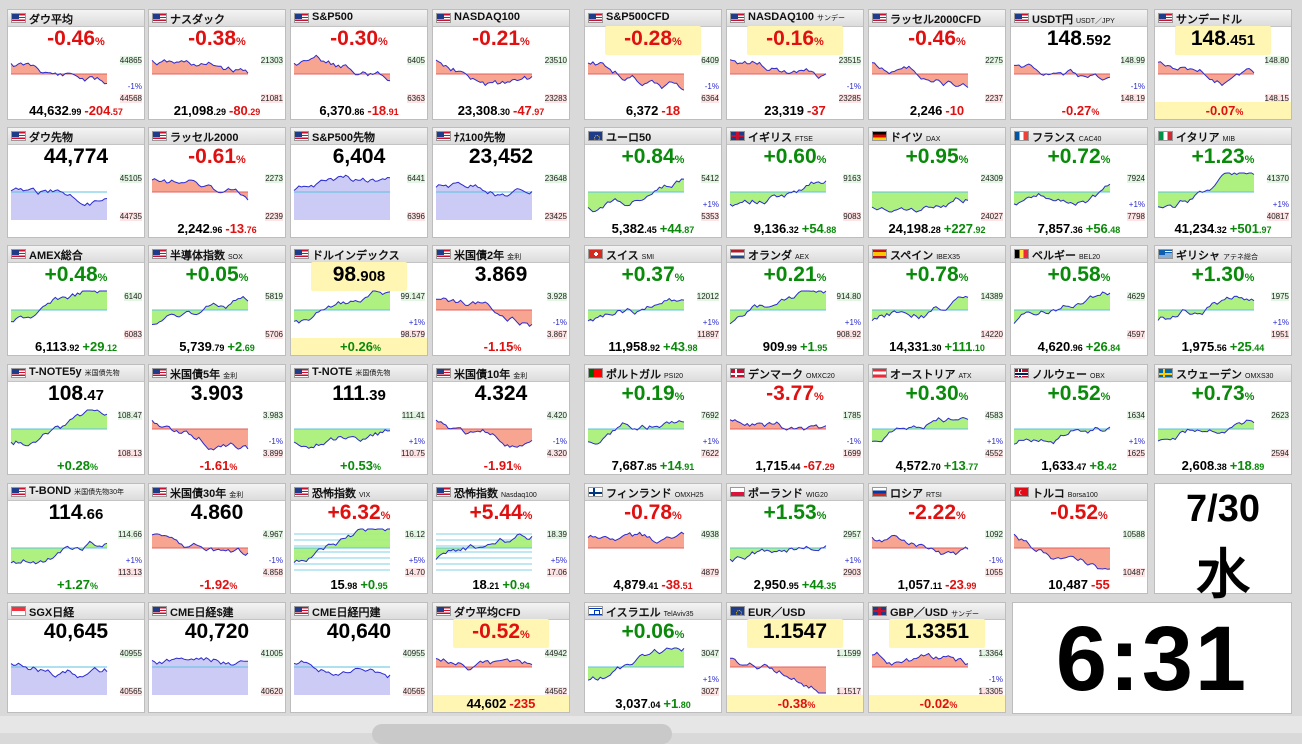 The width and height of the screenshot is (1302, 744). What do you see at coordinates (217, 538) in the screenshot?
I see `ticker-tile-us30y: 米国債30年 金利 4.860 4.967 4.858 -1% -1.92%` at bounding box center [217, 538].